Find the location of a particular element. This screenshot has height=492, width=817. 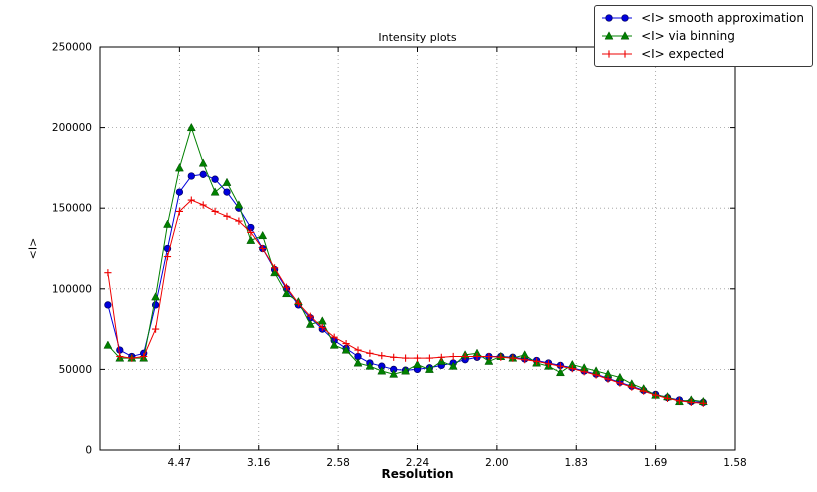

svg-text: 1.83 is located at coordinates (576, 463).